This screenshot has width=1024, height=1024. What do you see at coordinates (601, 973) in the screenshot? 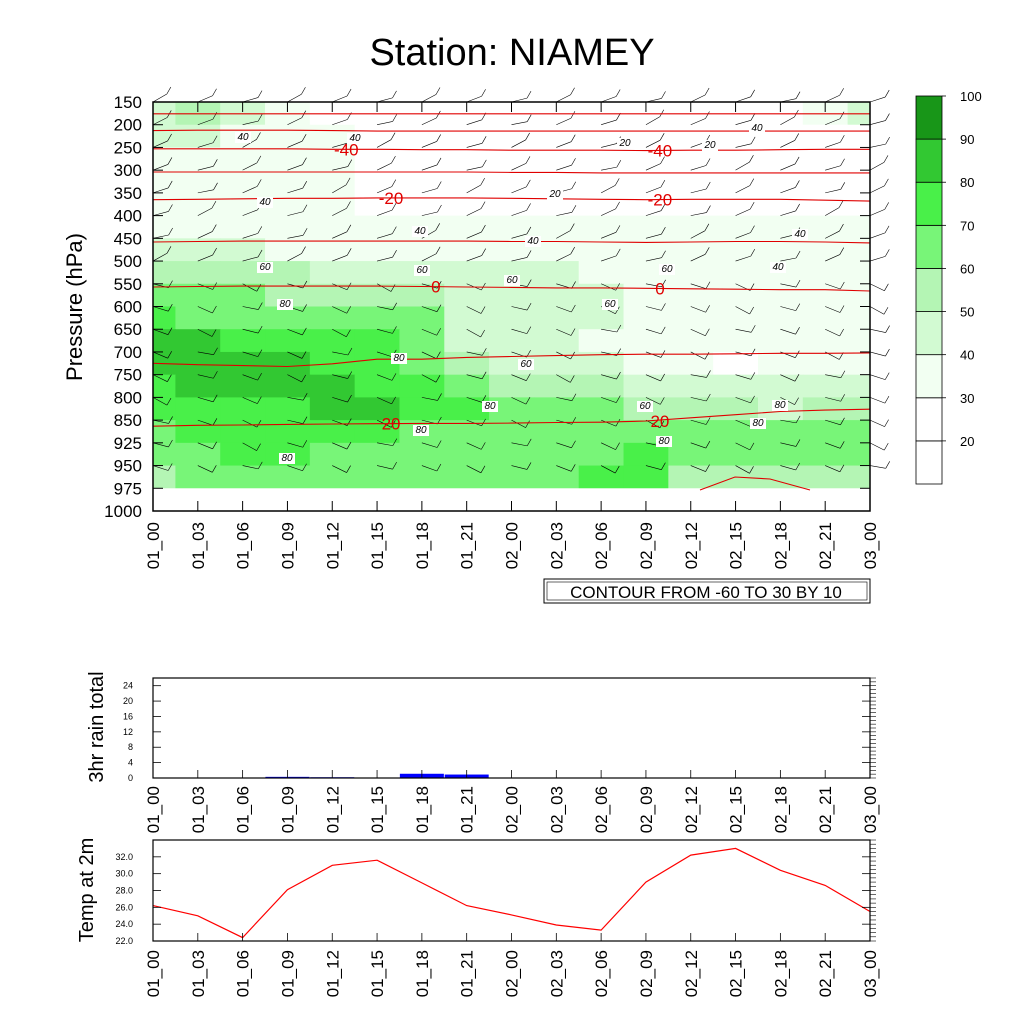
I see `temp2m-x-tick-label: 02_06` at bounding box center [601, 973].